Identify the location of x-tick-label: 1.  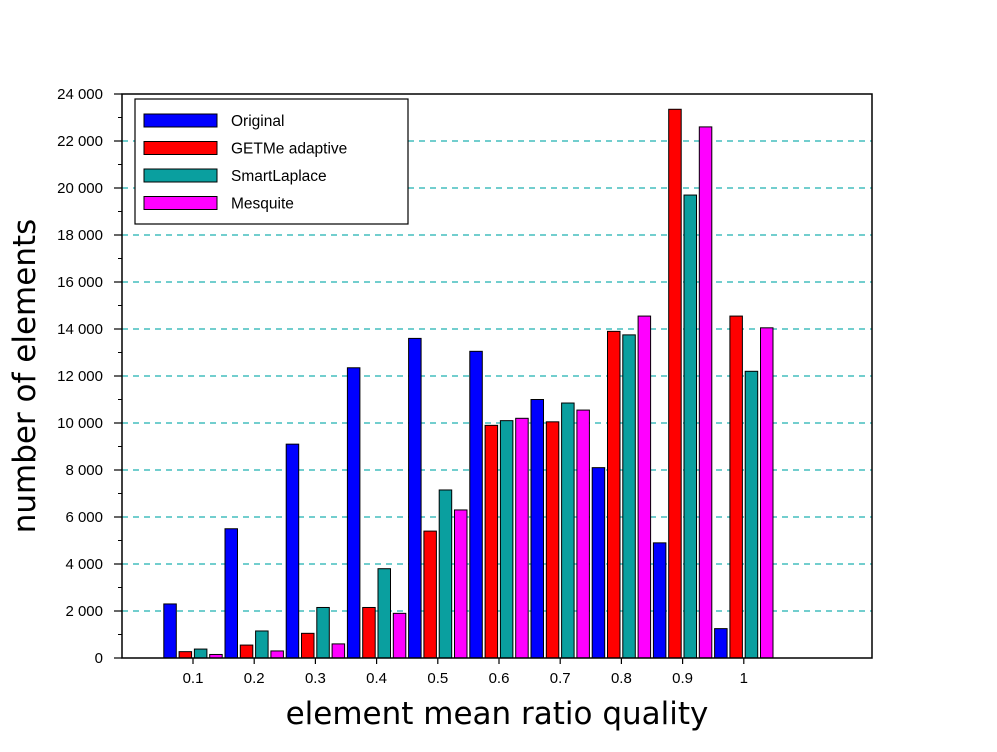
(744, 678).